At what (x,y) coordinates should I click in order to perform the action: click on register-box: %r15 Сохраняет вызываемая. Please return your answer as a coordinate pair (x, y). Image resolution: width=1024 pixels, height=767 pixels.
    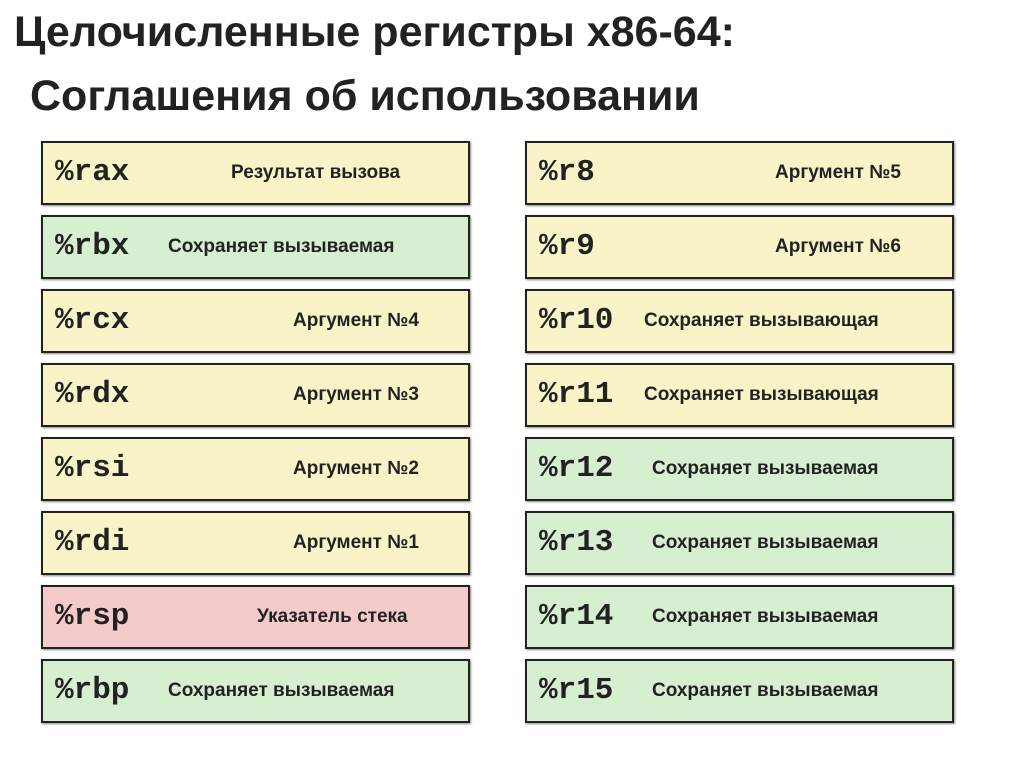
    Looking at the image, I should click on (739, 691).